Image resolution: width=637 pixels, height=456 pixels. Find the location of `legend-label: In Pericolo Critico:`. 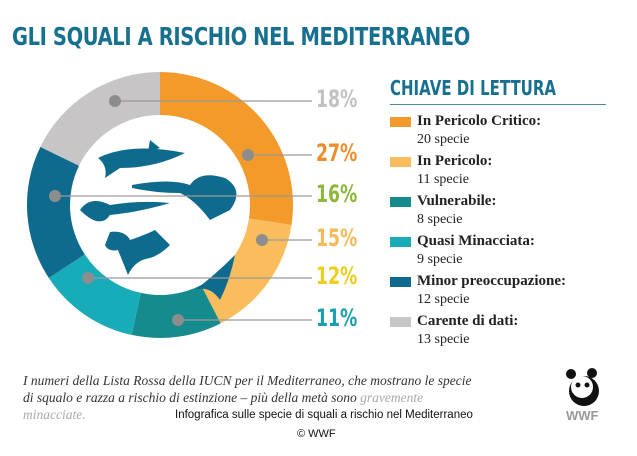

legend-label: In Pericolo Critico: is located at coordinates (479, 121).